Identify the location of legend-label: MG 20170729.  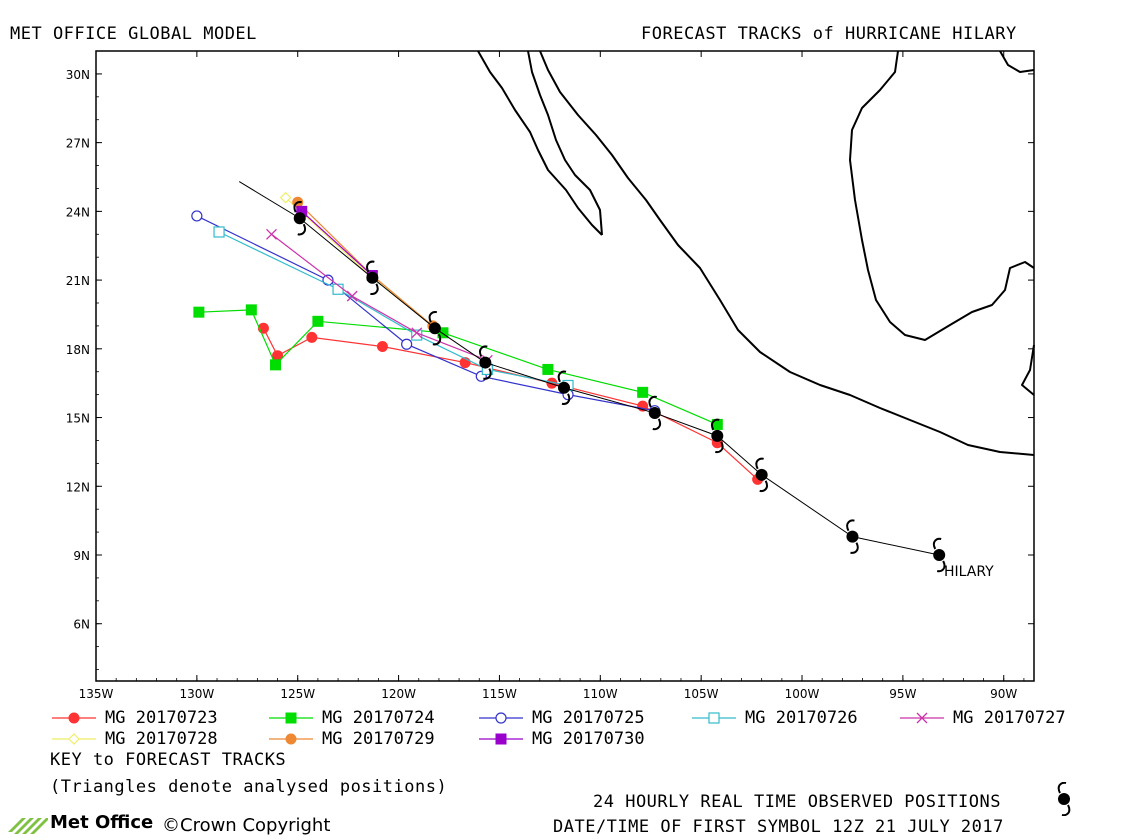
(378, 739).